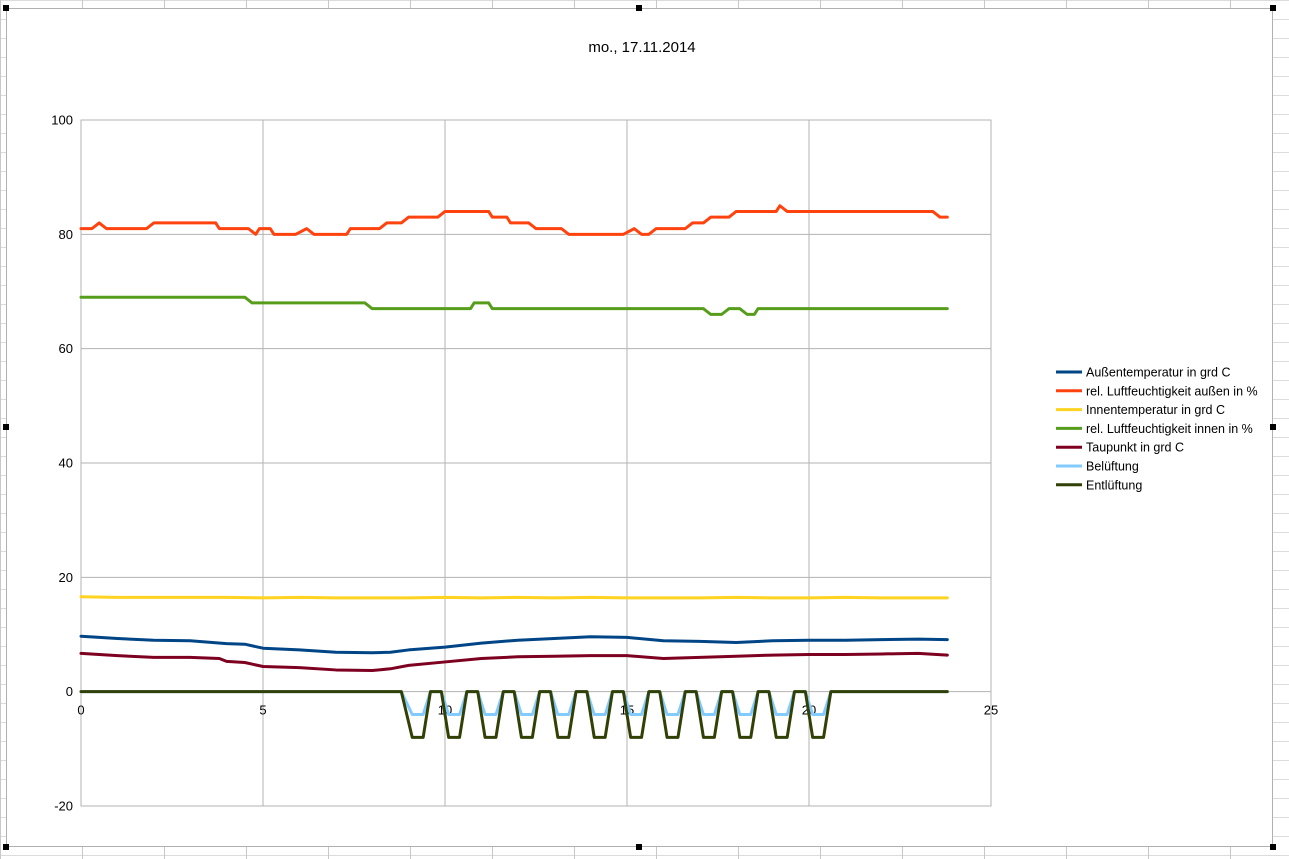  What do you see at coordinates (66, 234) in the screenshot?
I see `y-tick-label: 80` at bounding box center [66, 234].